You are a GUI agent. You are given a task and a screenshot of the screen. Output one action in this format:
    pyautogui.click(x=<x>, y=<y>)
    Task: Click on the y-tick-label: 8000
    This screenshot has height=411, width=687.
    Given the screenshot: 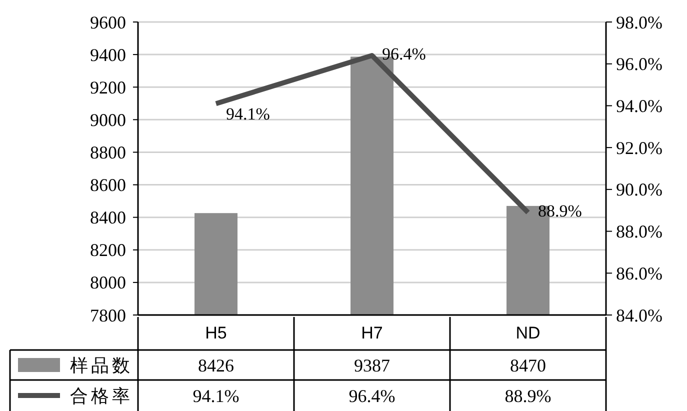 What is the action you would take?
    pyautogui.click(x=108, y=282)
    